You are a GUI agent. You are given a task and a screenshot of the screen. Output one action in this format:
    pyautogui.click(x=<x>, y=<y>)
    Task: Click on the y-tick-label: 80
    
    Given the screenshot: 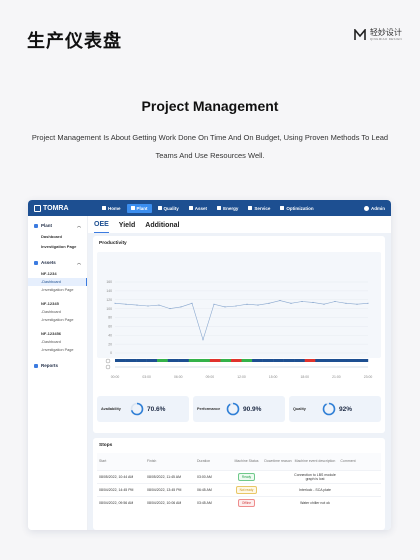 What is the action you would take?
    pyautogui.click(x=110, y=318)
    